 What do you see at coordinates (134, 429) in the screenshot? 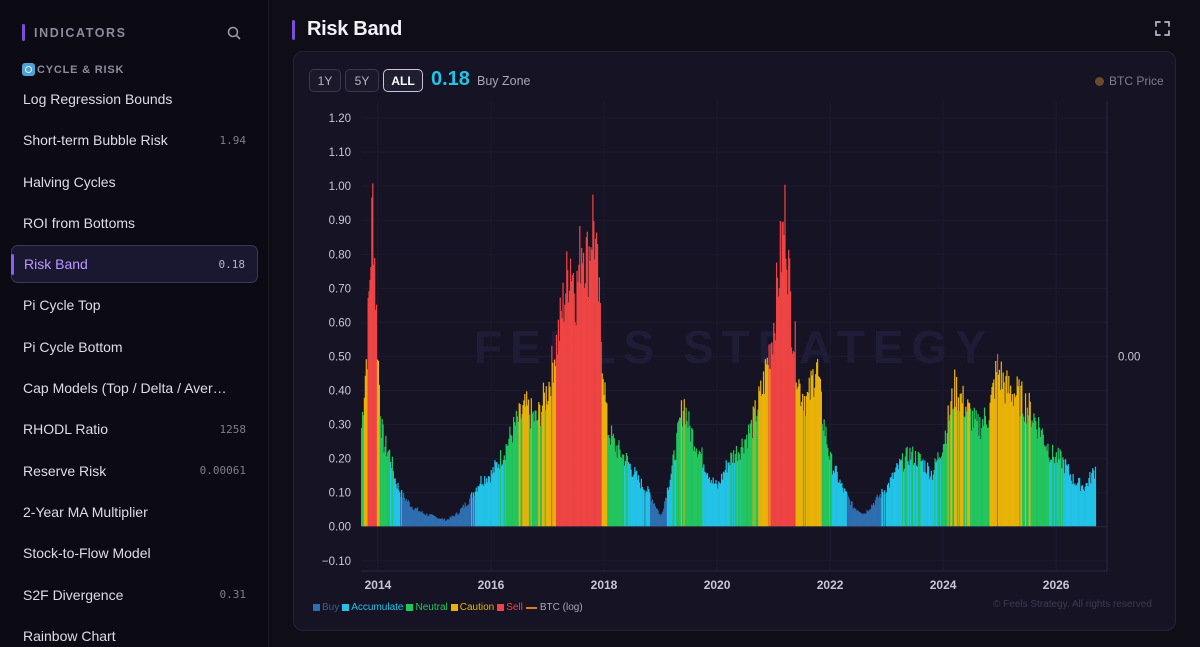
I see `sidebar-item-rhodl-ratio: RHODL Ratio 1258` at bounding box center [134, 429].